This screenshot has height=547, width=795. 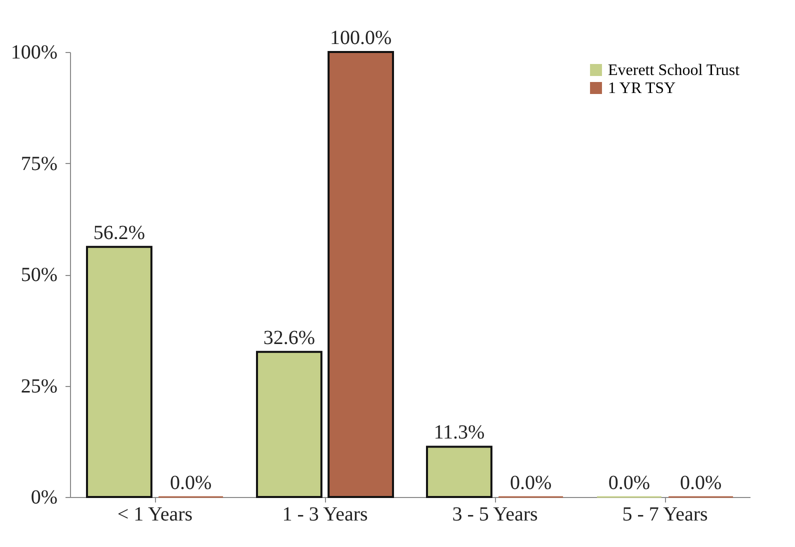 I want to click on data-label: 100.0%, so click(x=361, y=38).